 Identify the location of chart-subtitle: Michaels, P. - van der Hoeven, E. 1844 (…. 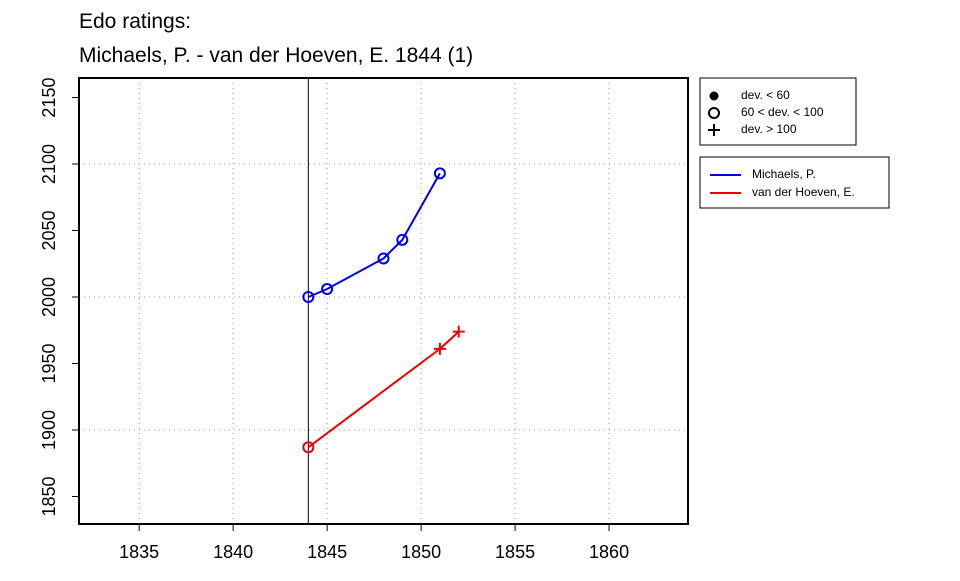
(276, 55).